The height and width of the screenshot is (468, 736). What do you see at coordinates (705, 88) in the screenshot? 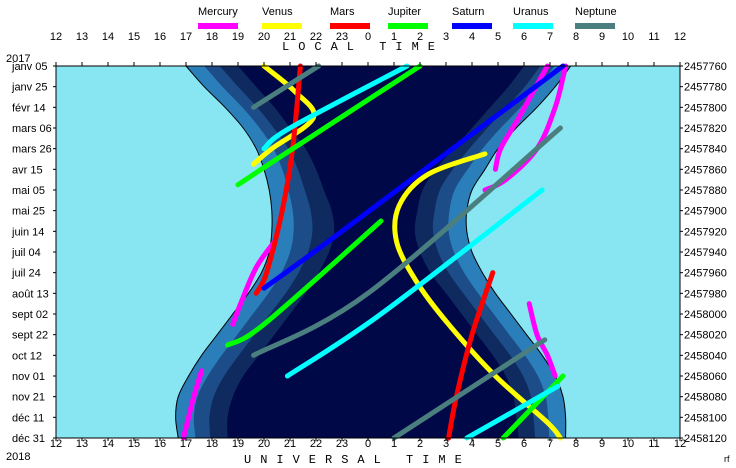
I see `julian-day-tick: 2457780` at bounding box center [705, 88].